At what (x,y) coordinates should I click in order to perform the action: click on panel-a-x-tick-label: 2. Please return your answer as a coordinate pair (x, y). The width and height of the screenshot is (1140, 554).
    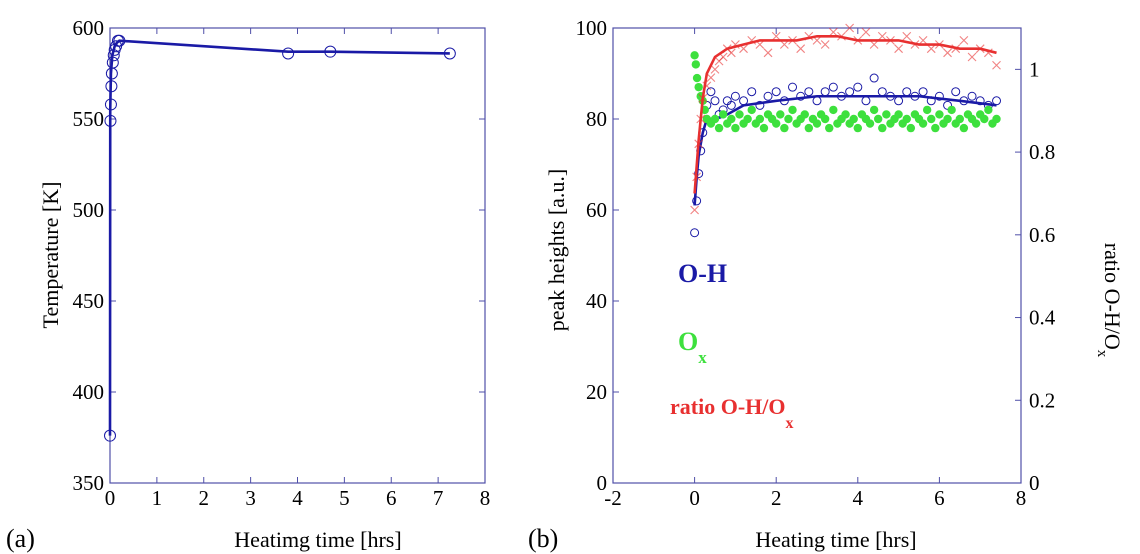
    Looking at the image, I should click on (204, 498).